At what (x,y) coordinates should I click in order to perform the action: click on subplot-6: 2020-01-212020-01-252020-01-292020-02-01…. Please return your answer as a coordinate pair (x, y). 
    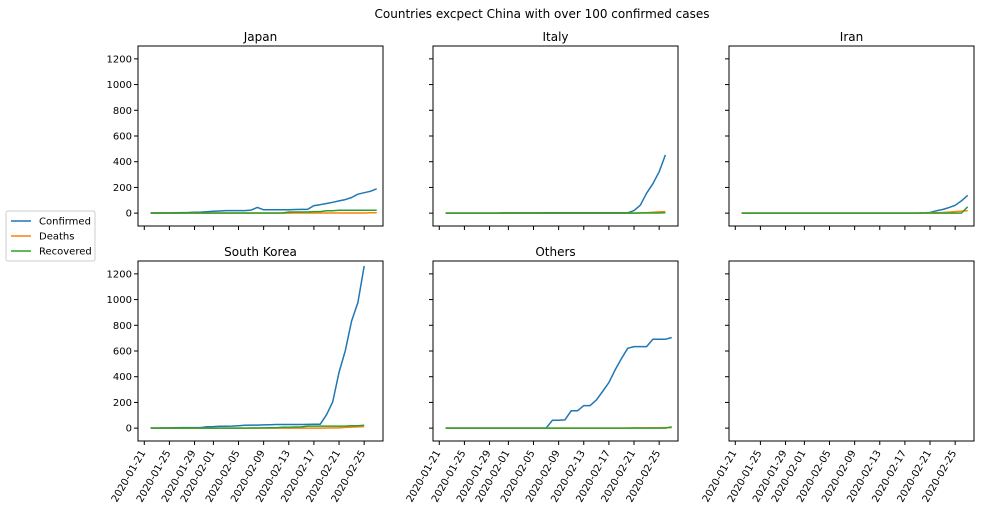
    Looking at the image, I should click on (838, 382).